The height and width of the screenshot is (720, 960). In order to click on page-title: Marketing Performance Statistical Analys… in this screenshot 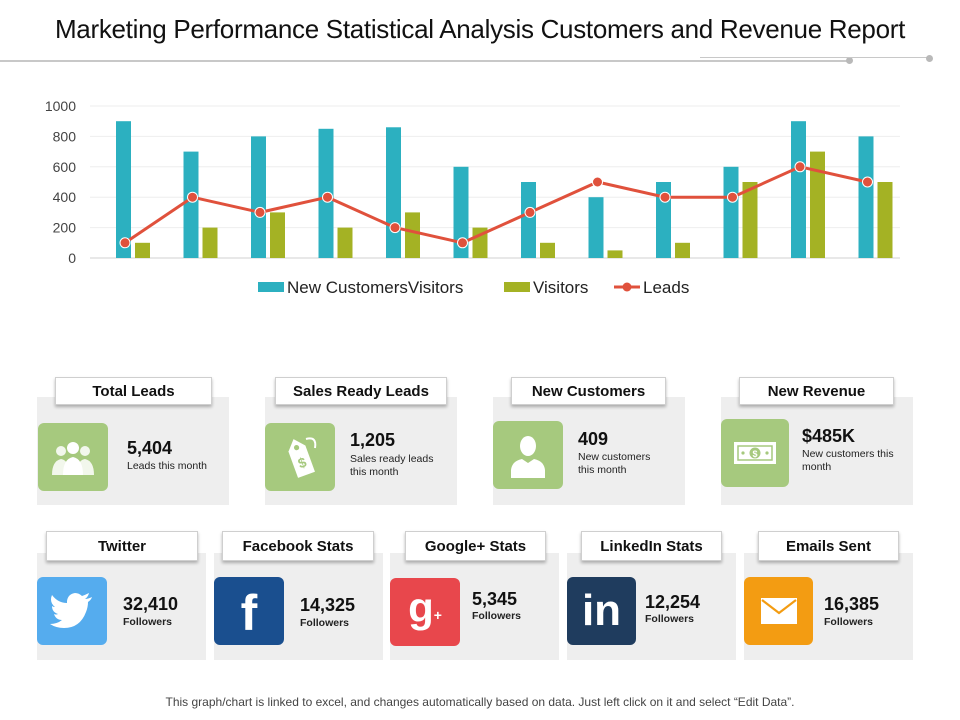, I will do `click(480, 29)`.